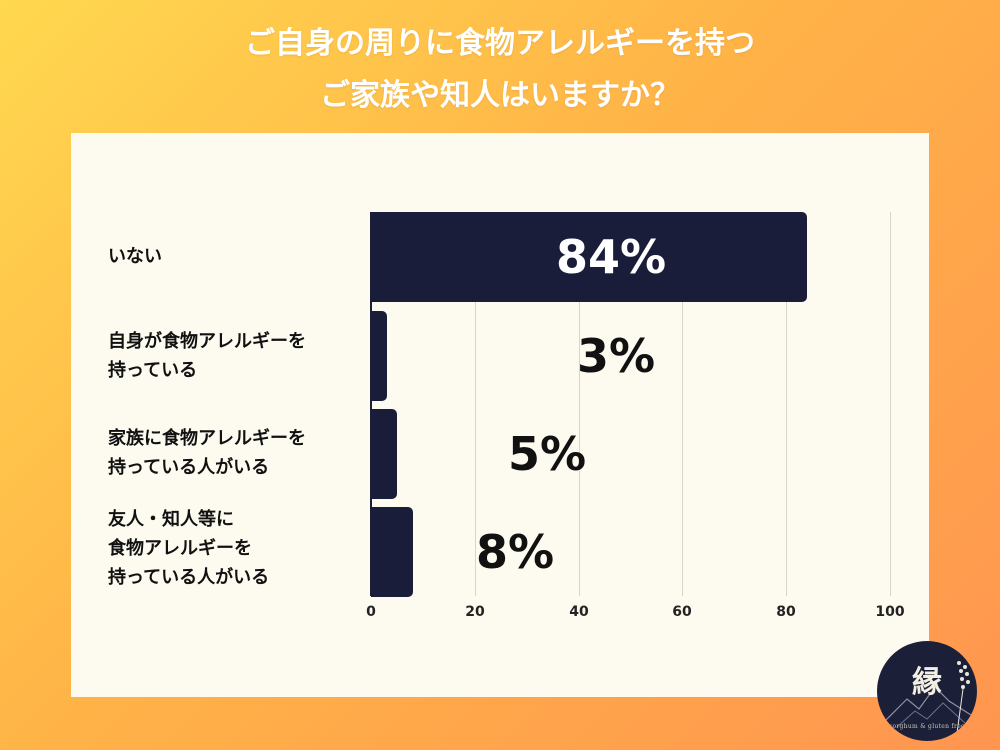 The image size is (1000, 750). I want to click on logo-mark: 縁, so click(927, 682).